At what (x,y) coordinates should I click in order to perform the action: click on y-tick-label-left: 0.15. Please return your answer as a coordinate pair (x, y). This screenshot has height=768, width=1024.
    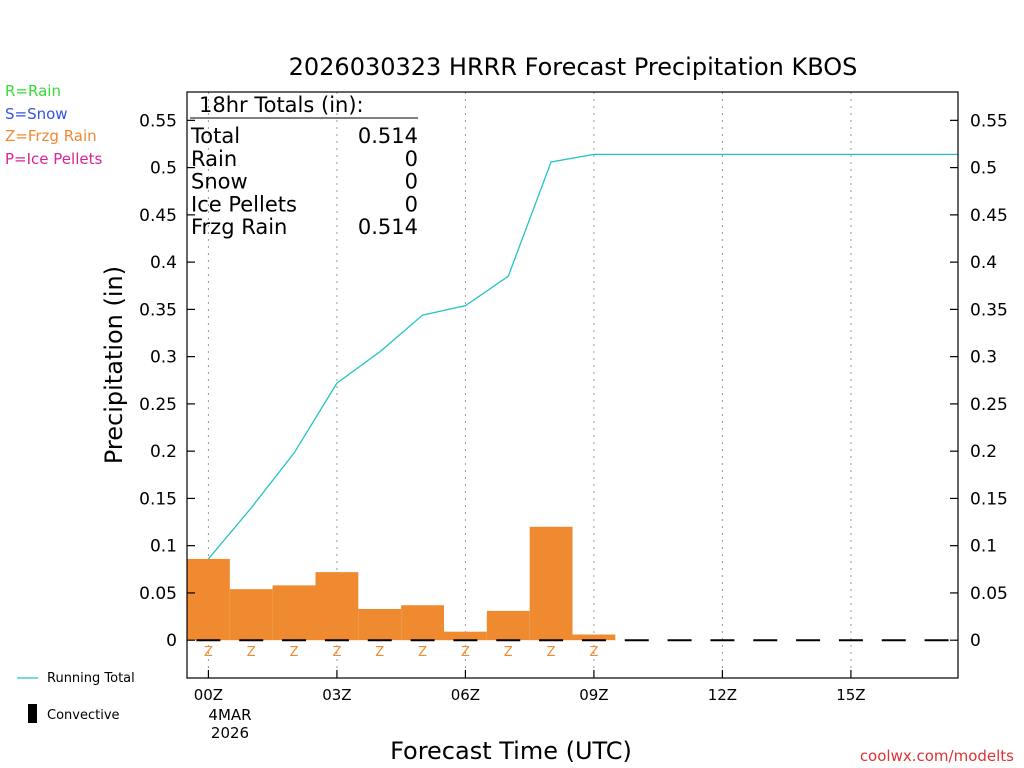
    Looking at the image, I should click on (158, 499).